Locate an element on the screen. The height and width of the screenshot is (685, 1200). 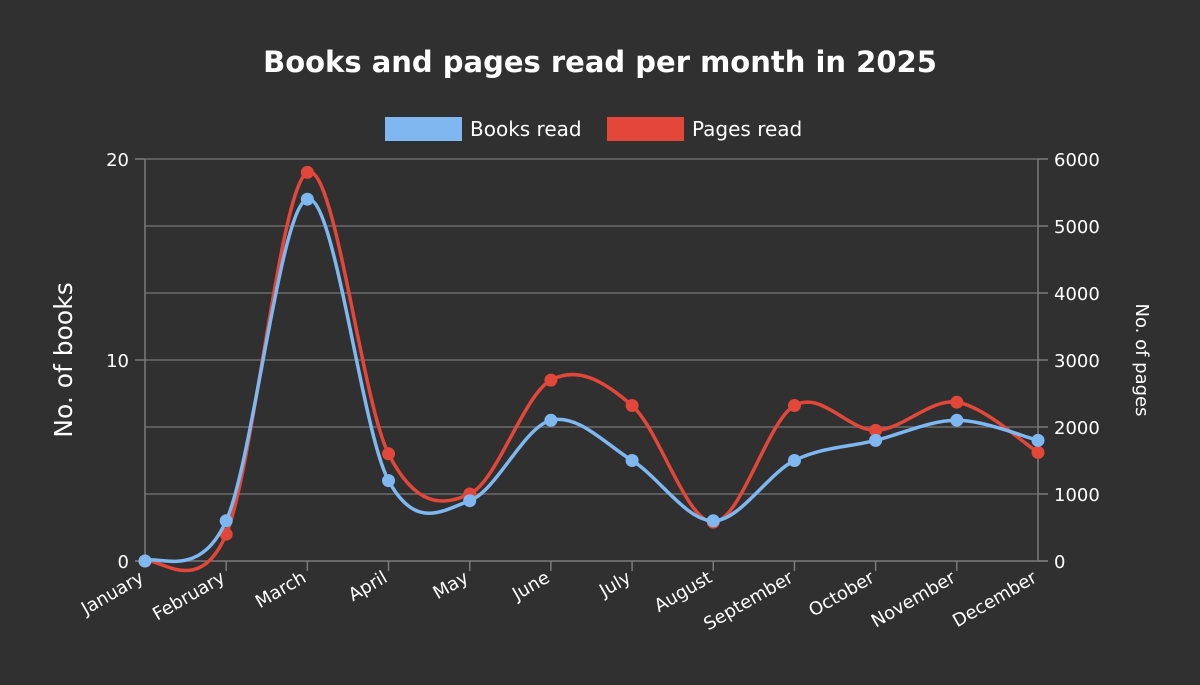
data-point-pages-april is located at coordinates (389, 454).